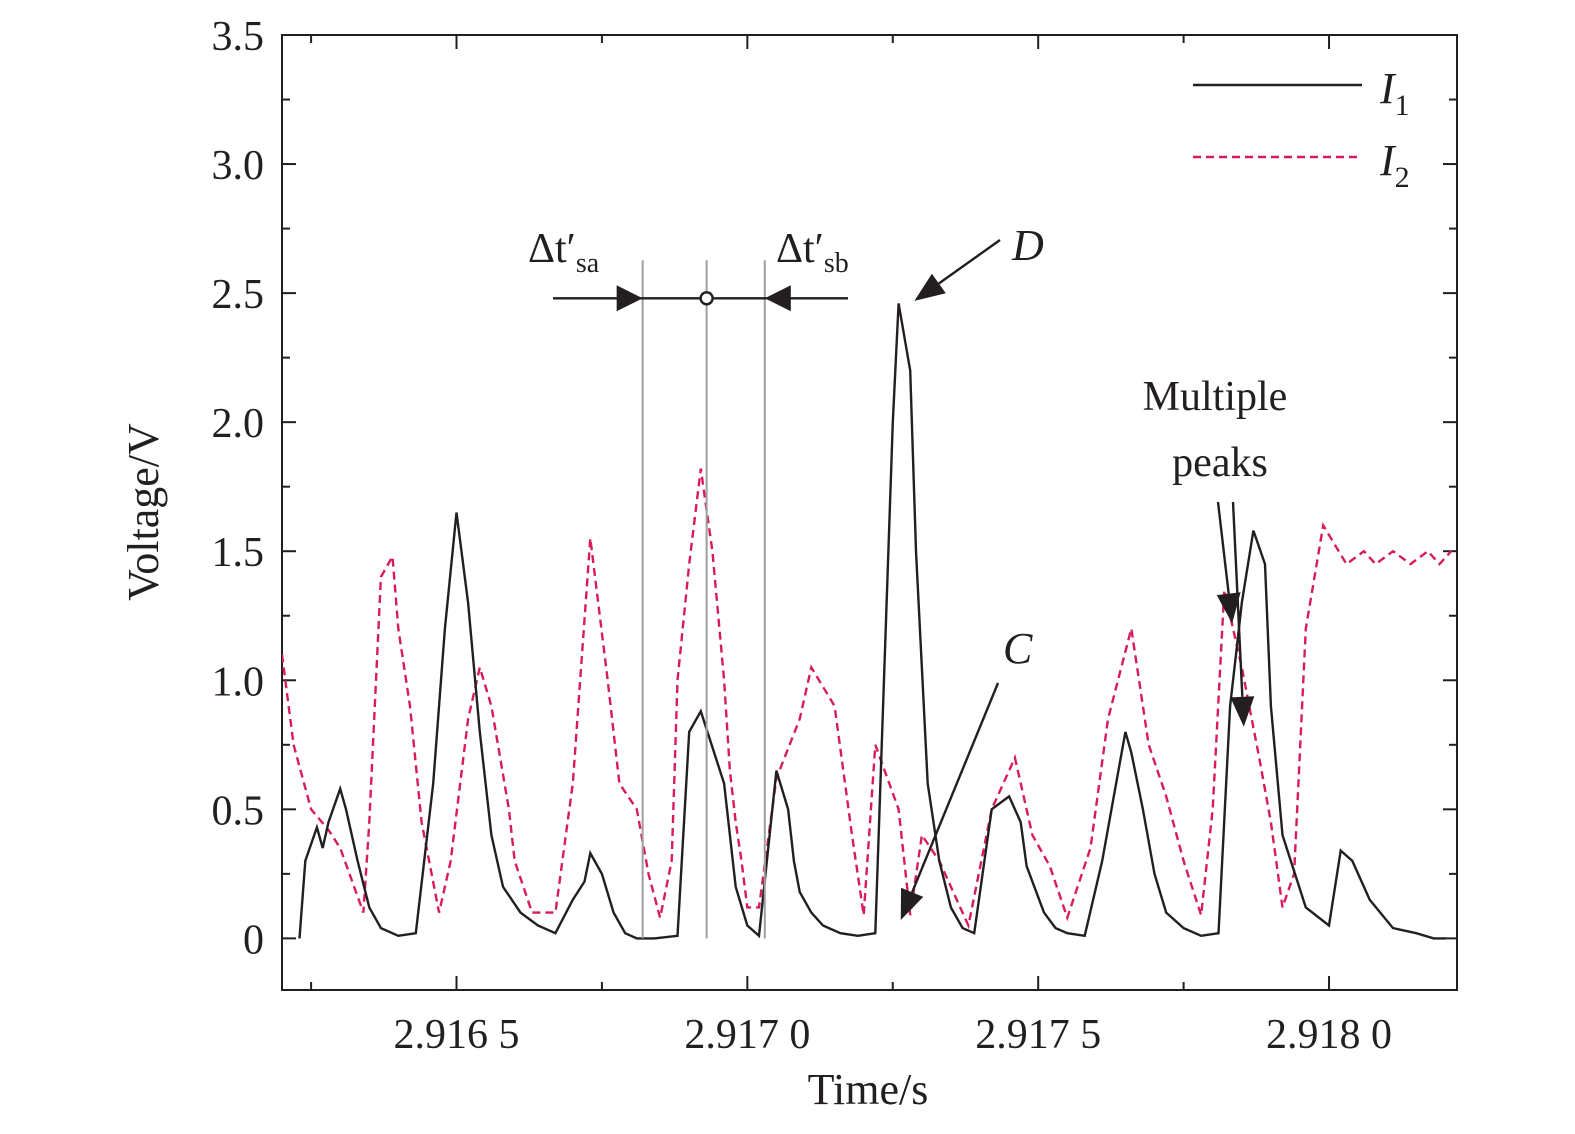 This screenshot has width=1575, height=1134. I want to click on annotation-multiple-peaks-line2: peaks, so click(1220, 463).